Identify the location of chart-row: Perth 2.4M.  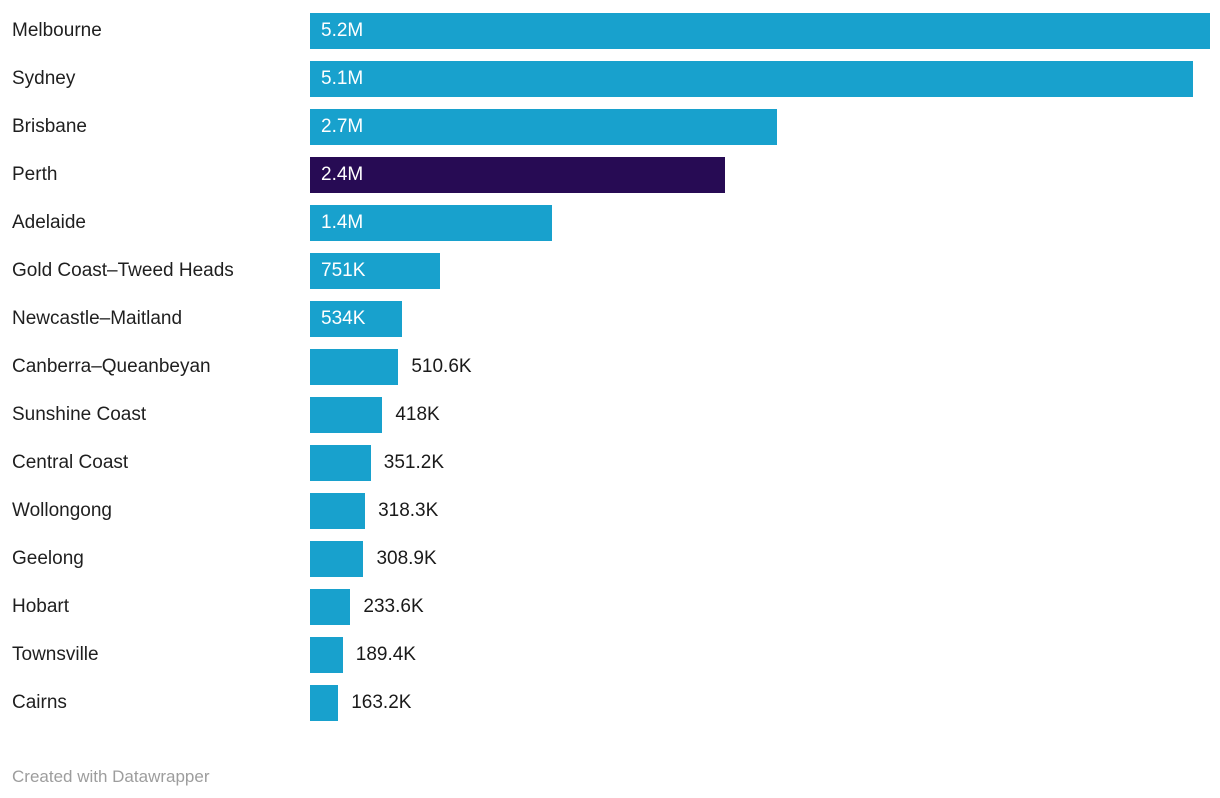
(610, 175).